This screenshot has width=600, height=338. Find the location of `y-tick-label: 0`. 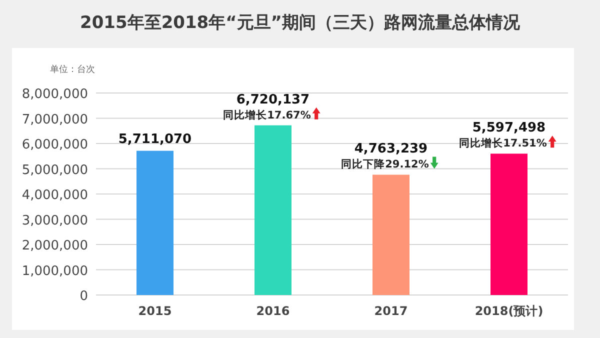

y-tick-label: 0 is located at coordinates (84, 296).